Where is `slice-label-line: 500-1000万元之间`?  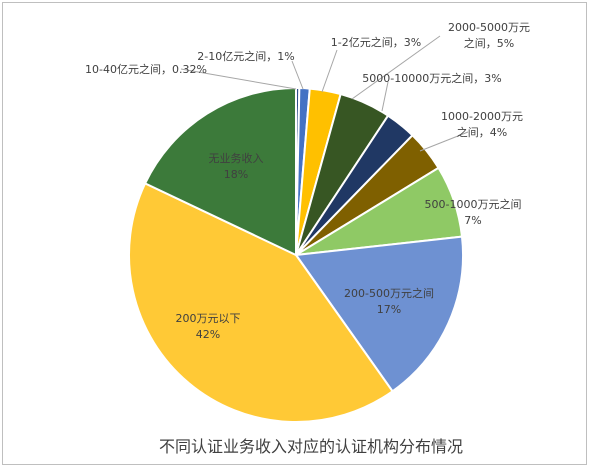 slice-label-line: 500-1000万元之间 is located at coordinates (473, 204).